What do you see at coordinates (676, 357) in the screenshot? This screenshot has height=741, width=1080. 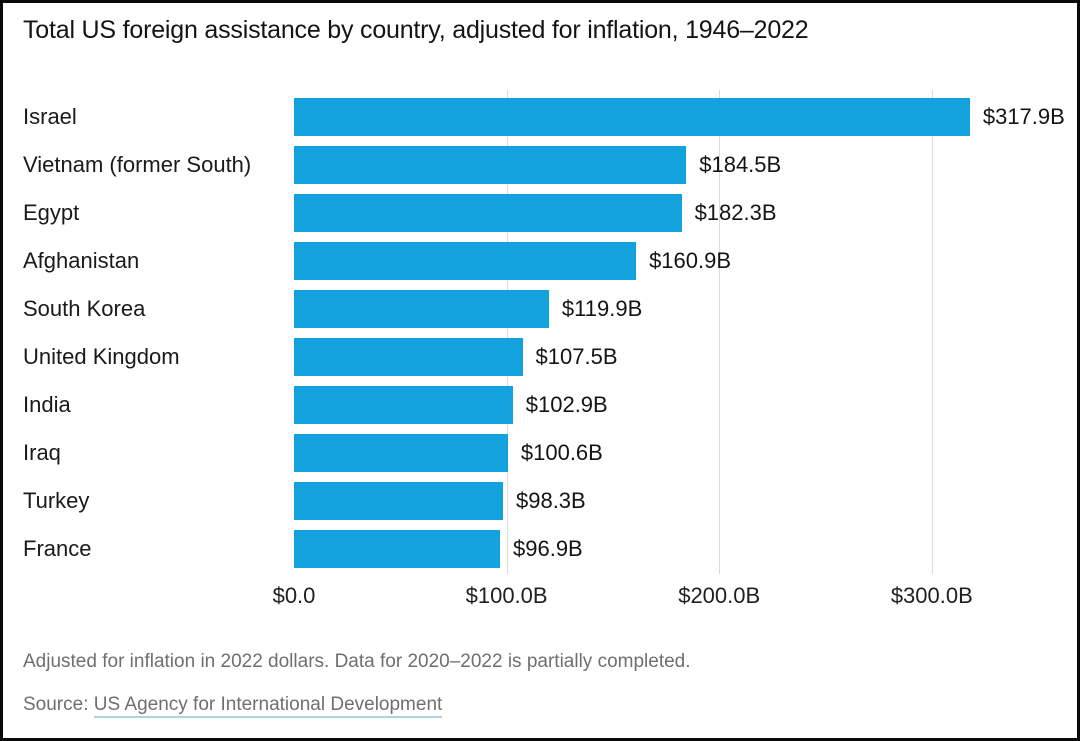 I see `bar-area: $107.5B` at bounding box center [676, 357].